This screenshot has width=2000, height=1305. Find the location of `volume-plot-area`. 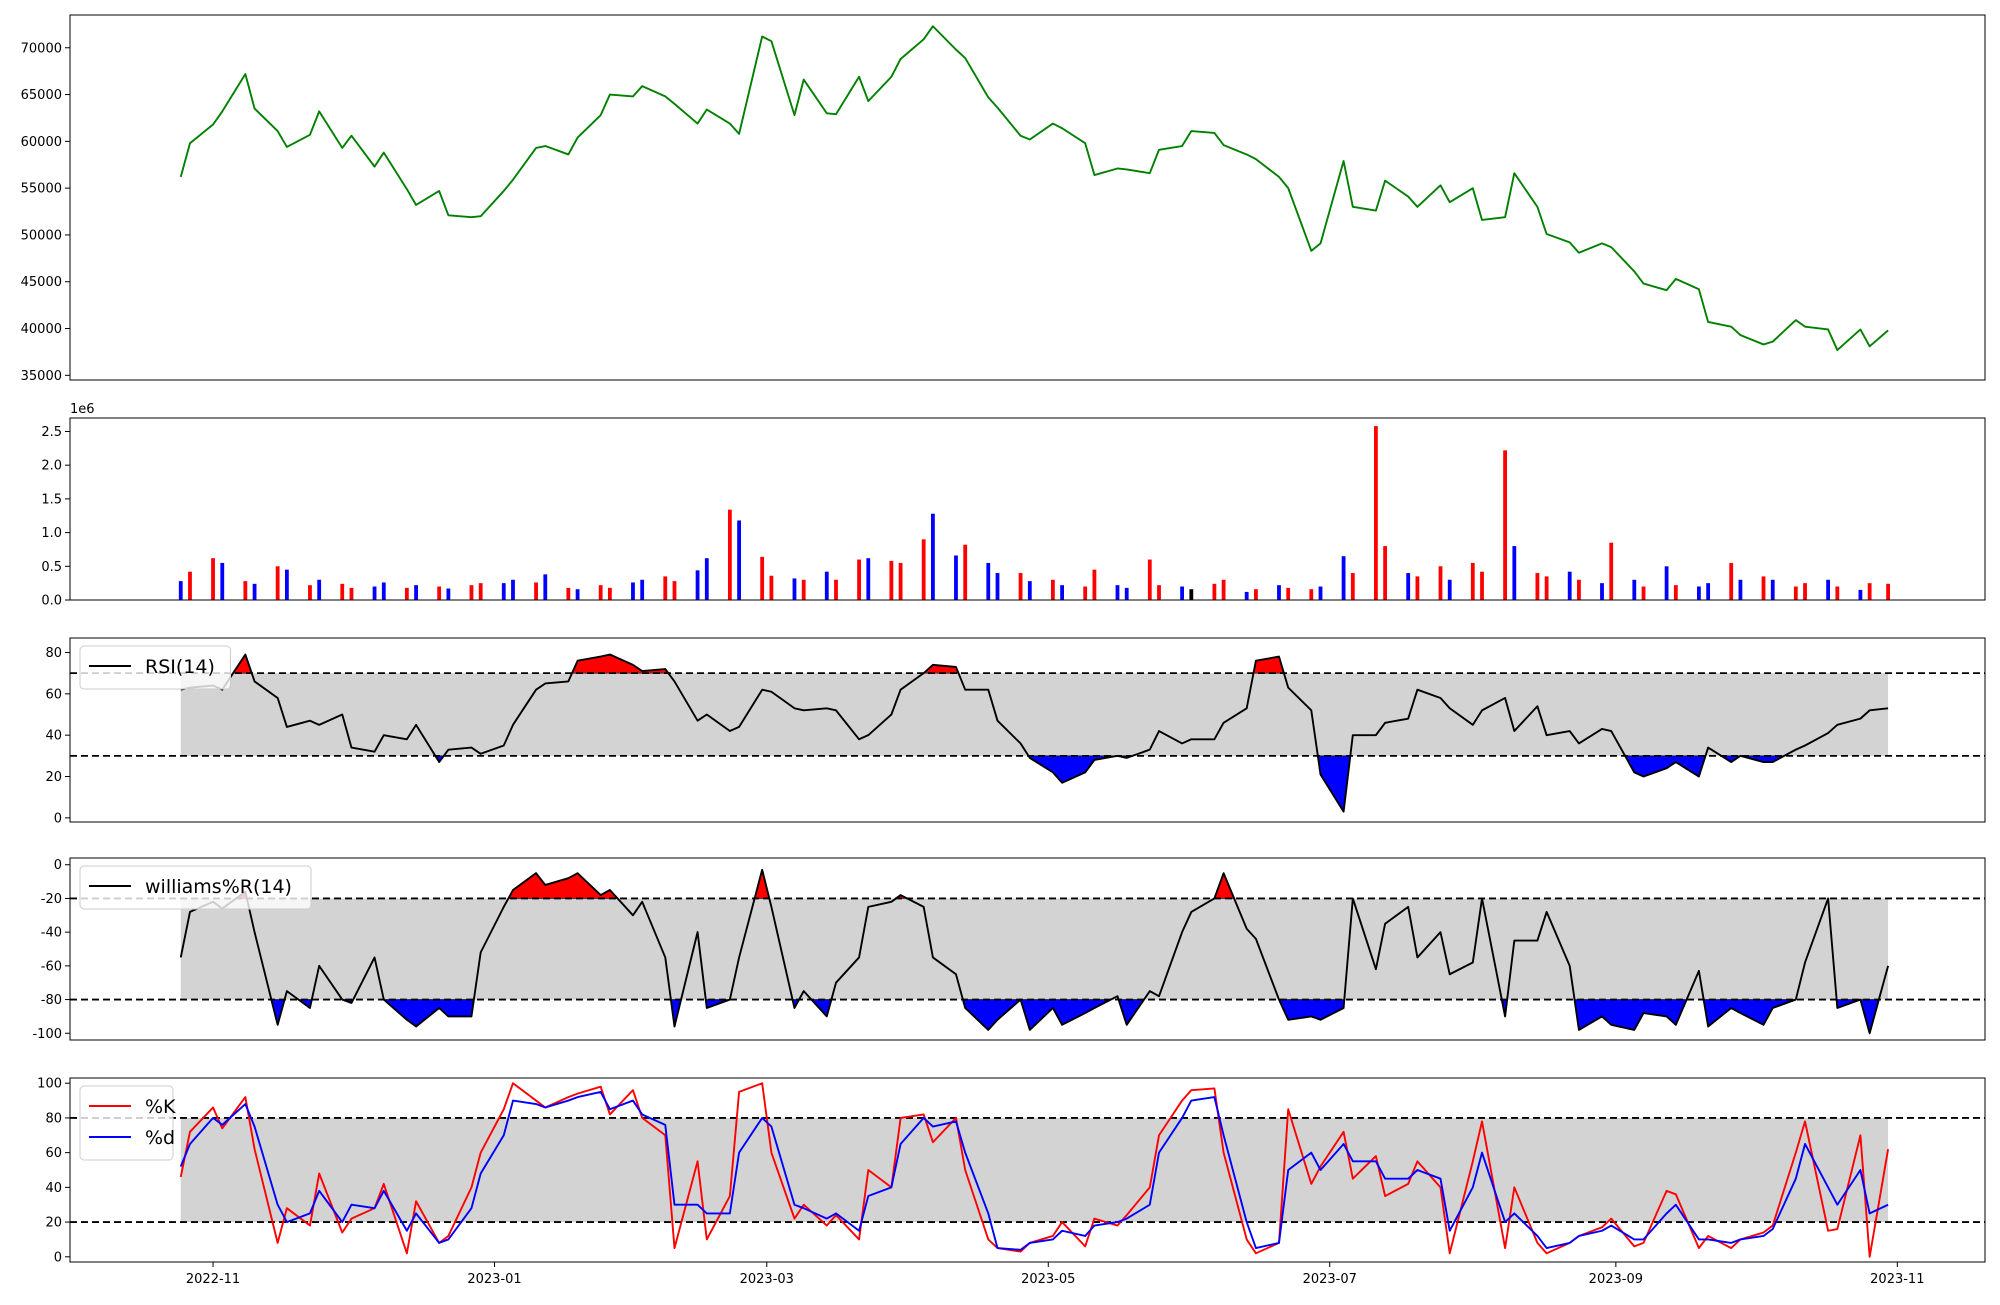

volume-plot-area is located at coordinates (1034, 513).